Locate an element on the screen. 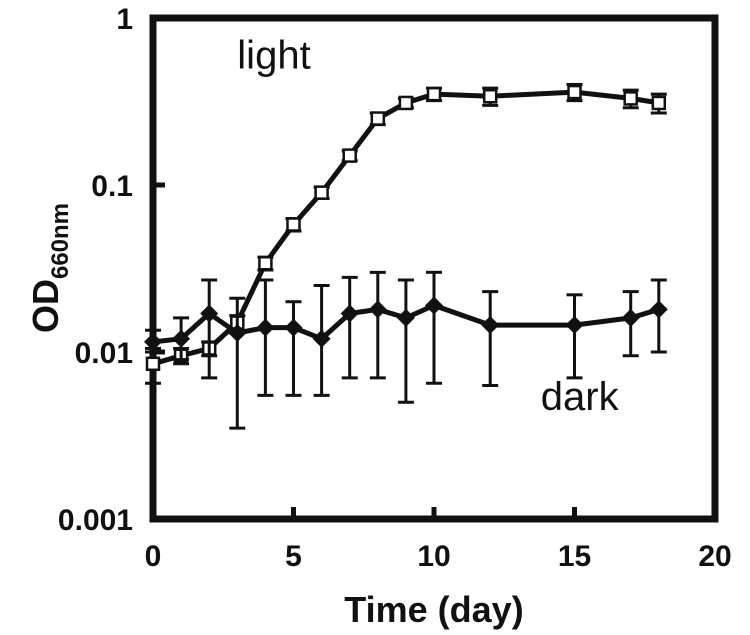 Image resolution: width=750 pixels, height=635 pixels. annotation-light: light is located at coordinates (273, 55).